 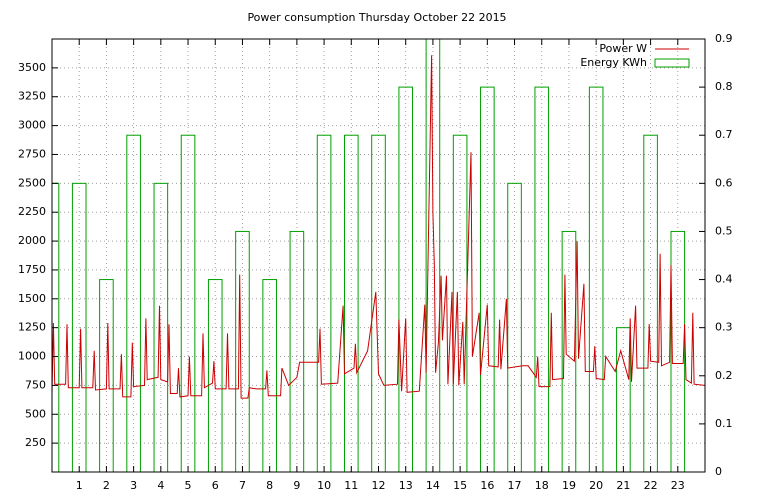 I want to click on y2-tick-label: 0.2, so click(x=724, y=375).